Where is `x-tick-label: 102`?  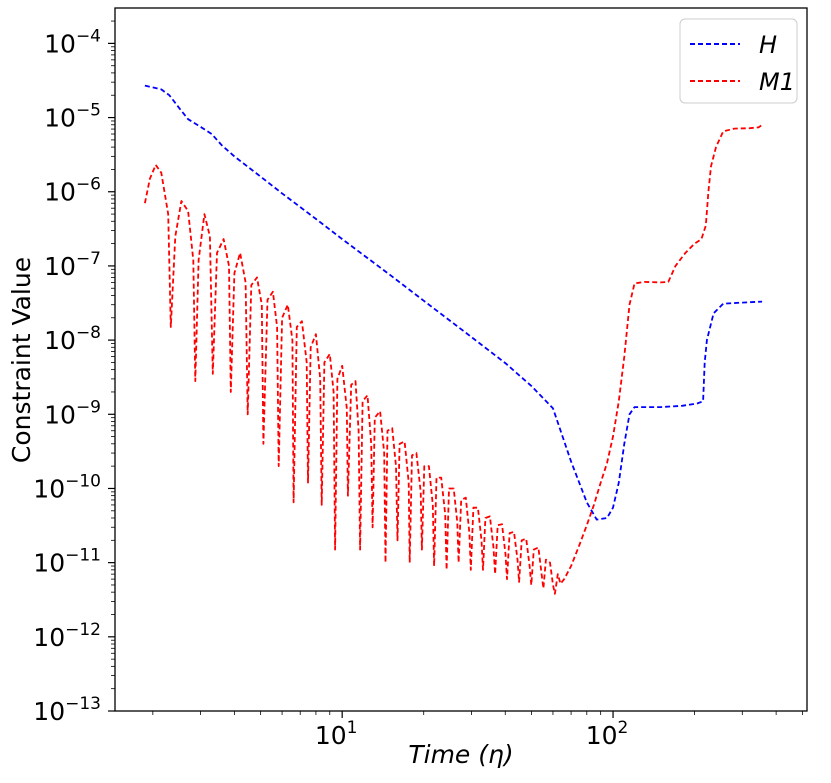 x-tick-label: 102 is located at coordinates (607, 734).